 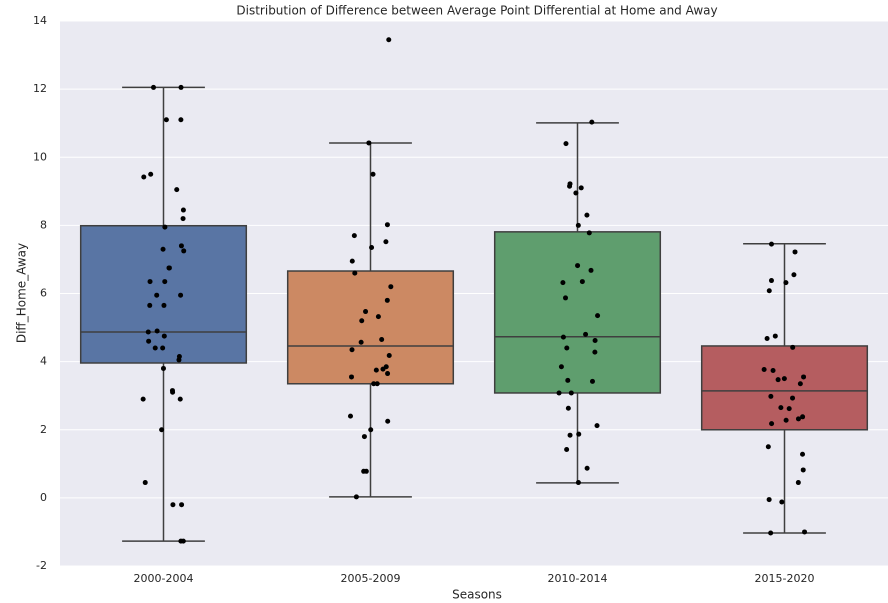 I want to click on y-tick-label: 6, so click(x=43, y=293).